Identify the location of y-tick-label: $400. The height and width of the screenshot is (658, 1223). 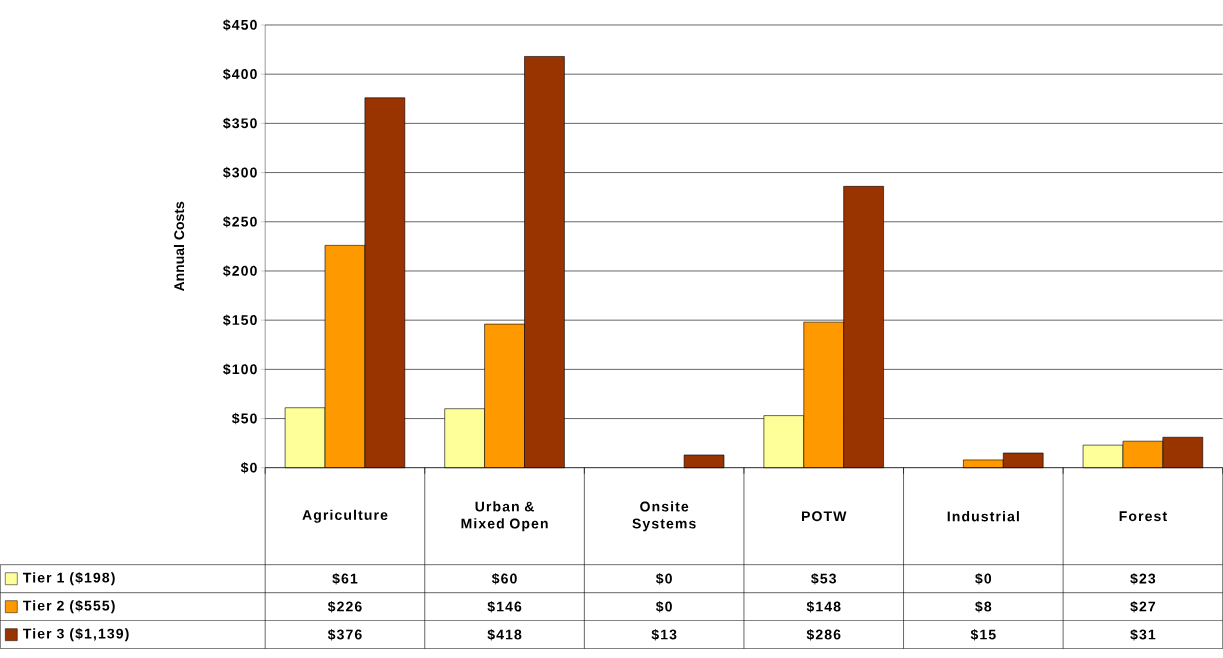
(240, 74).